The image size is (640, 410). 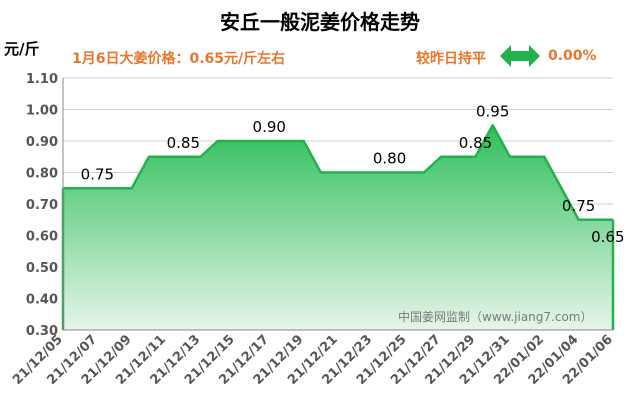 I want to click on data-label: 0.95, so click(x=492, y=111).